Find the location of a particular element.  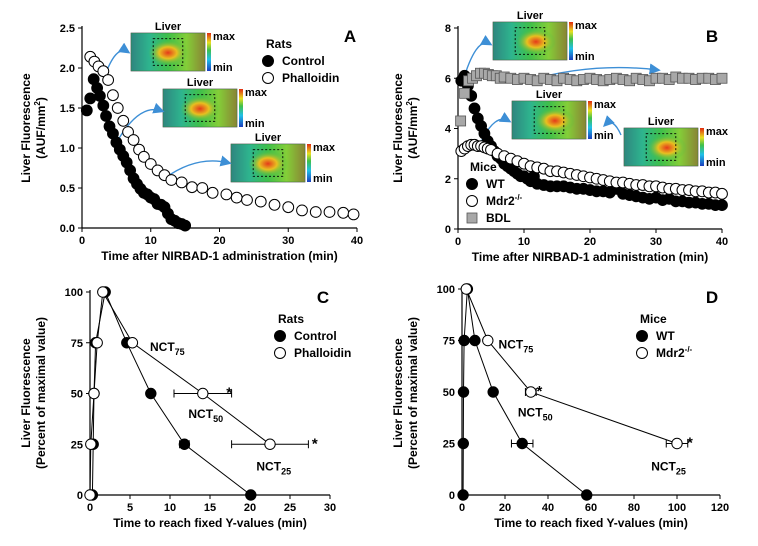

y-tick-label: 2.5 is located at coordinates (67, 29).